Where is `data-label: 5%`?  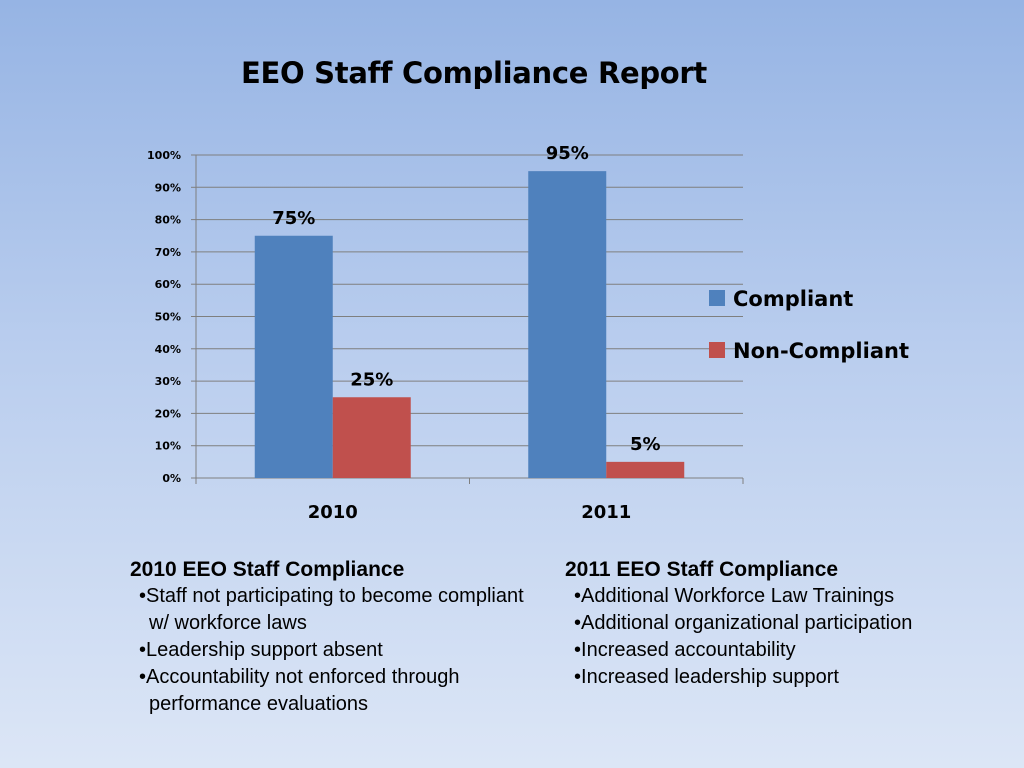
data-label: 5% is located at coordinates (645, 444).